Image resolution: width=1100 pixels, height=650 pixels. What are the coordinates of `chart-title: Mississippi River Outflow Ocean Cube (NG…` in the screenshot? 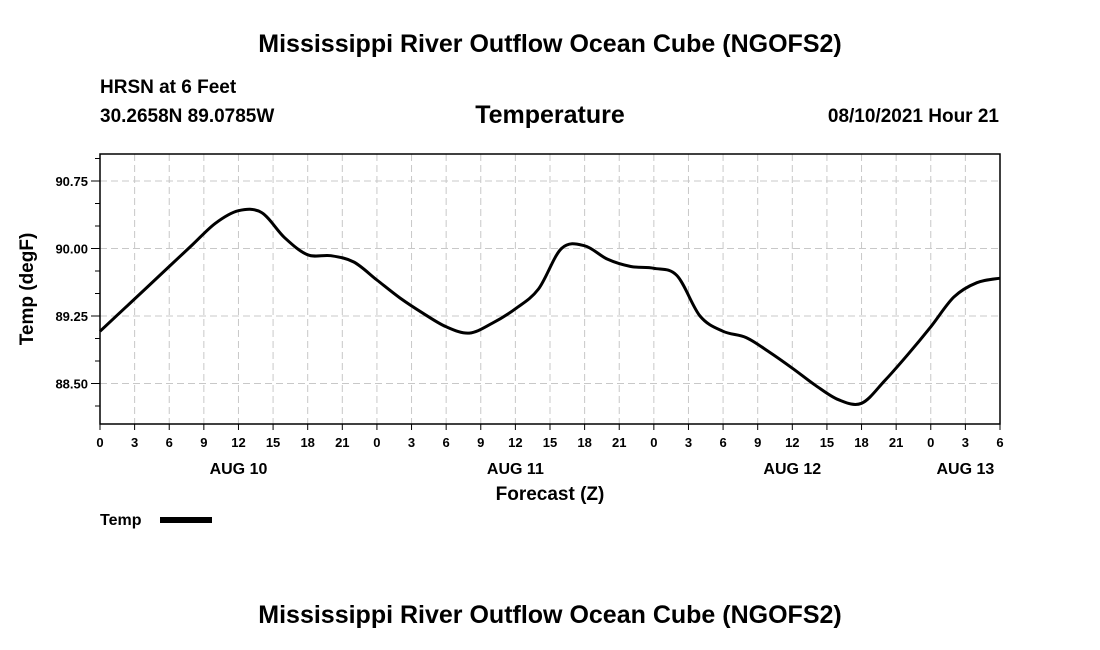 It's located at (550, 44).